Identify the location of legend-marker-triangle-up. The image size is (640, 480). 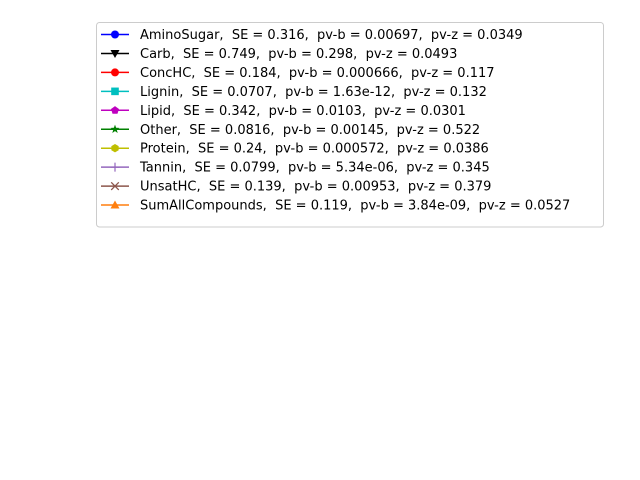
(115, 204).